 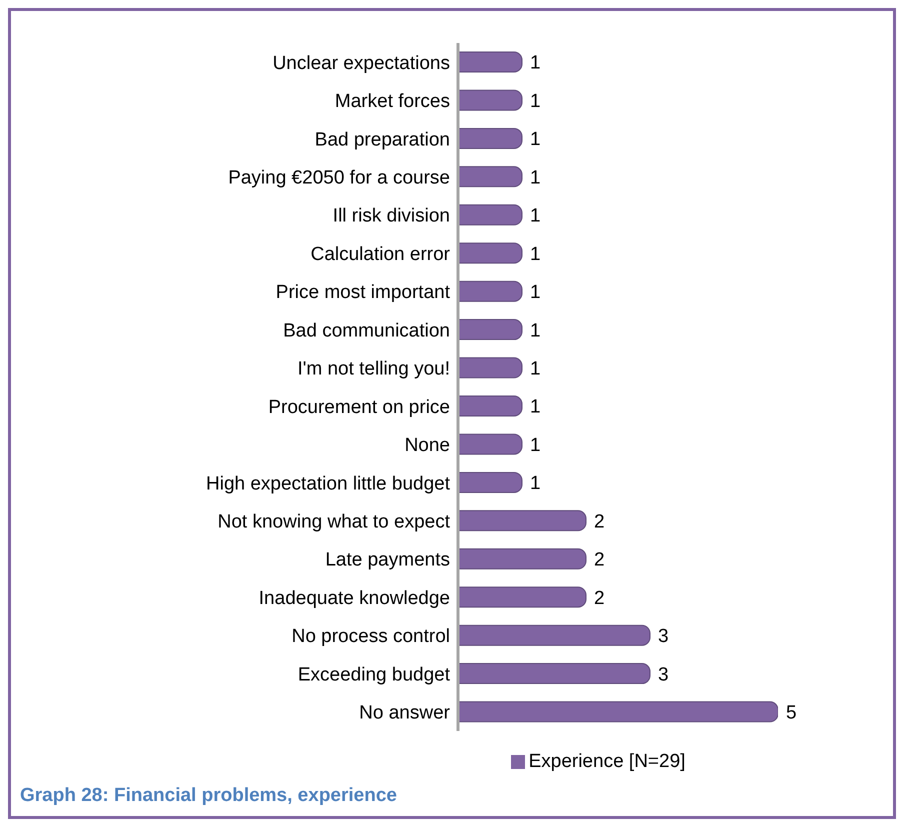 I want to click on y-tick-label: Paying €2050 for a course, so click(x=339, y=178).